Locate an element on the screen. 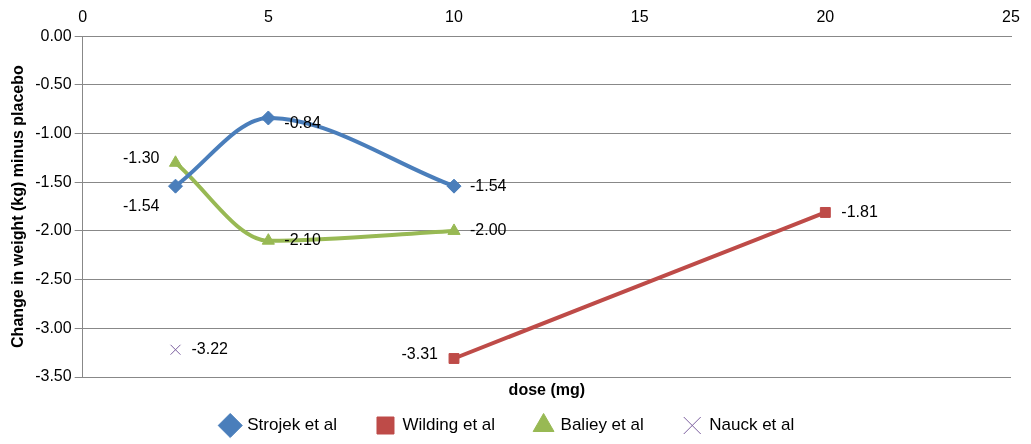 This screenshot has width=1031, height=444. x-tick-label: 25 is located at coordinates (1011, 17).